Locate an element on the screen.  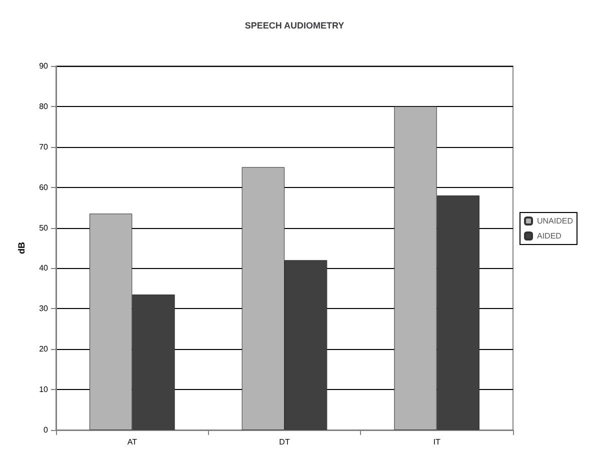
x-tick-label: IT is located at coordinates (436, 442).